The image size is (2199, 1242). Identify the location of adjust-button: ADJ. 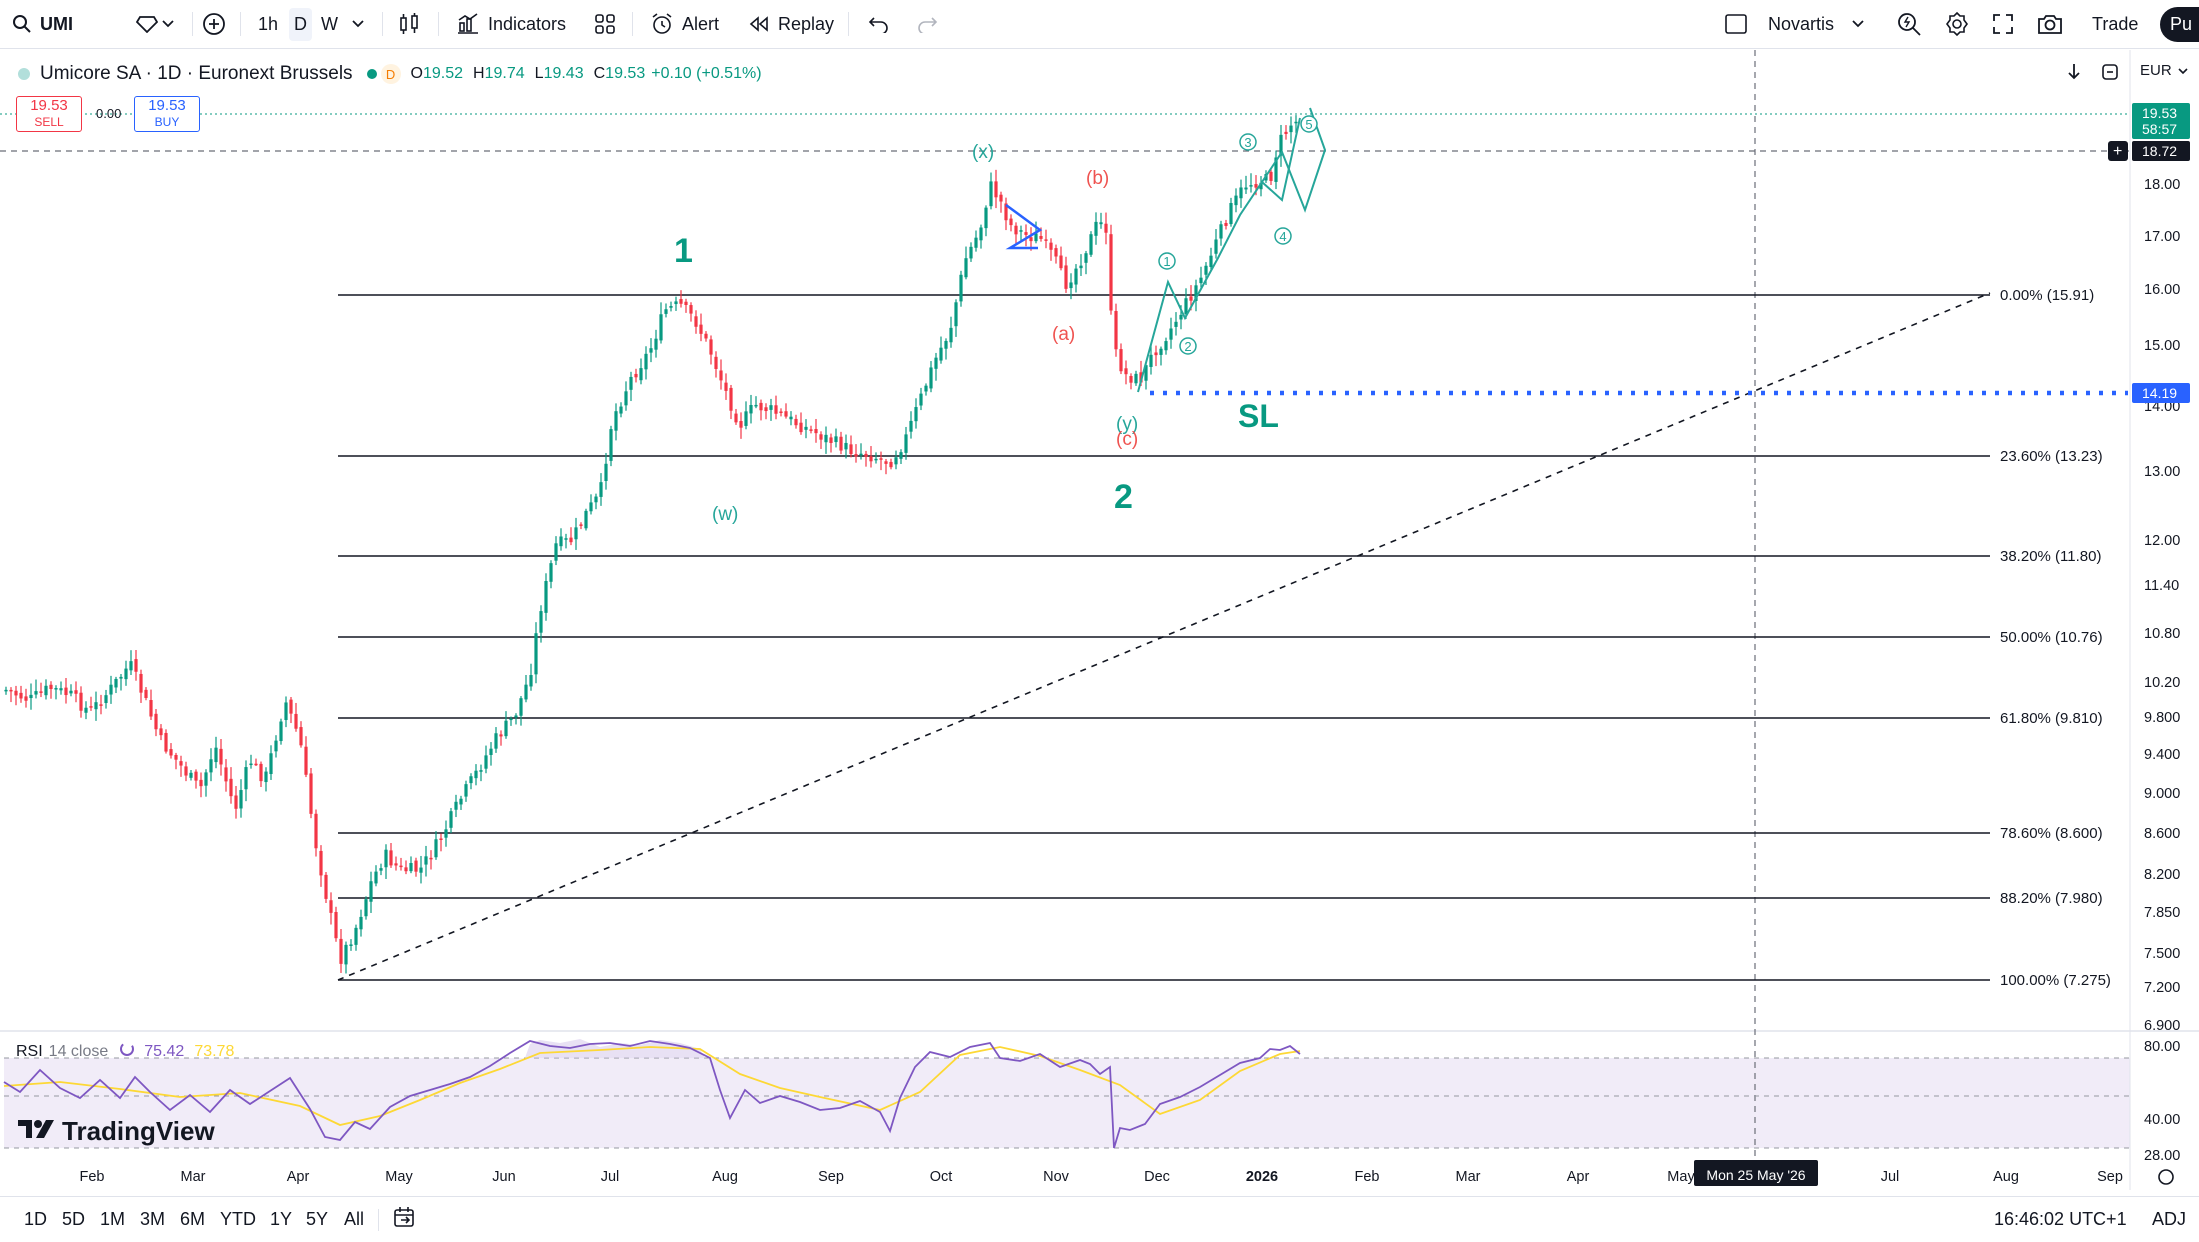
(2169, 1219).